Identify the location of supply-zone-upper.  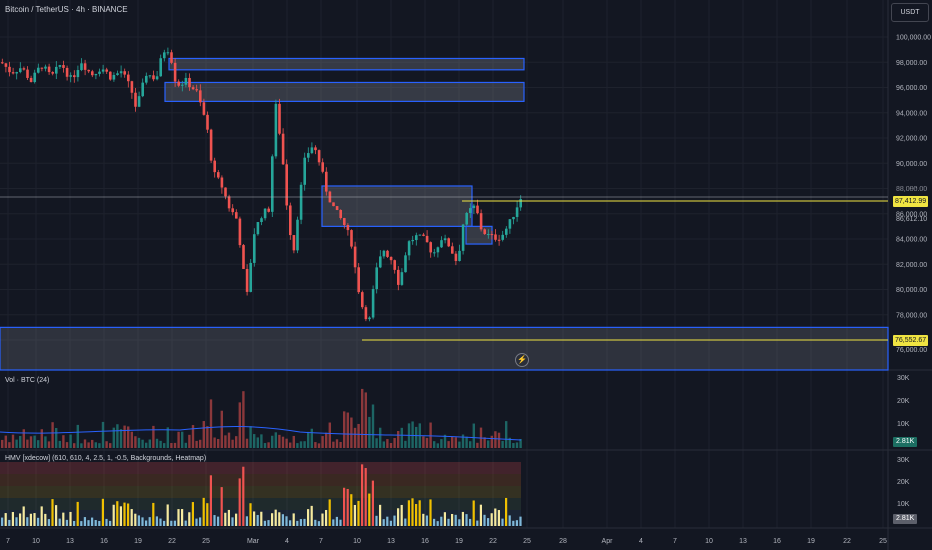
(344, 91).